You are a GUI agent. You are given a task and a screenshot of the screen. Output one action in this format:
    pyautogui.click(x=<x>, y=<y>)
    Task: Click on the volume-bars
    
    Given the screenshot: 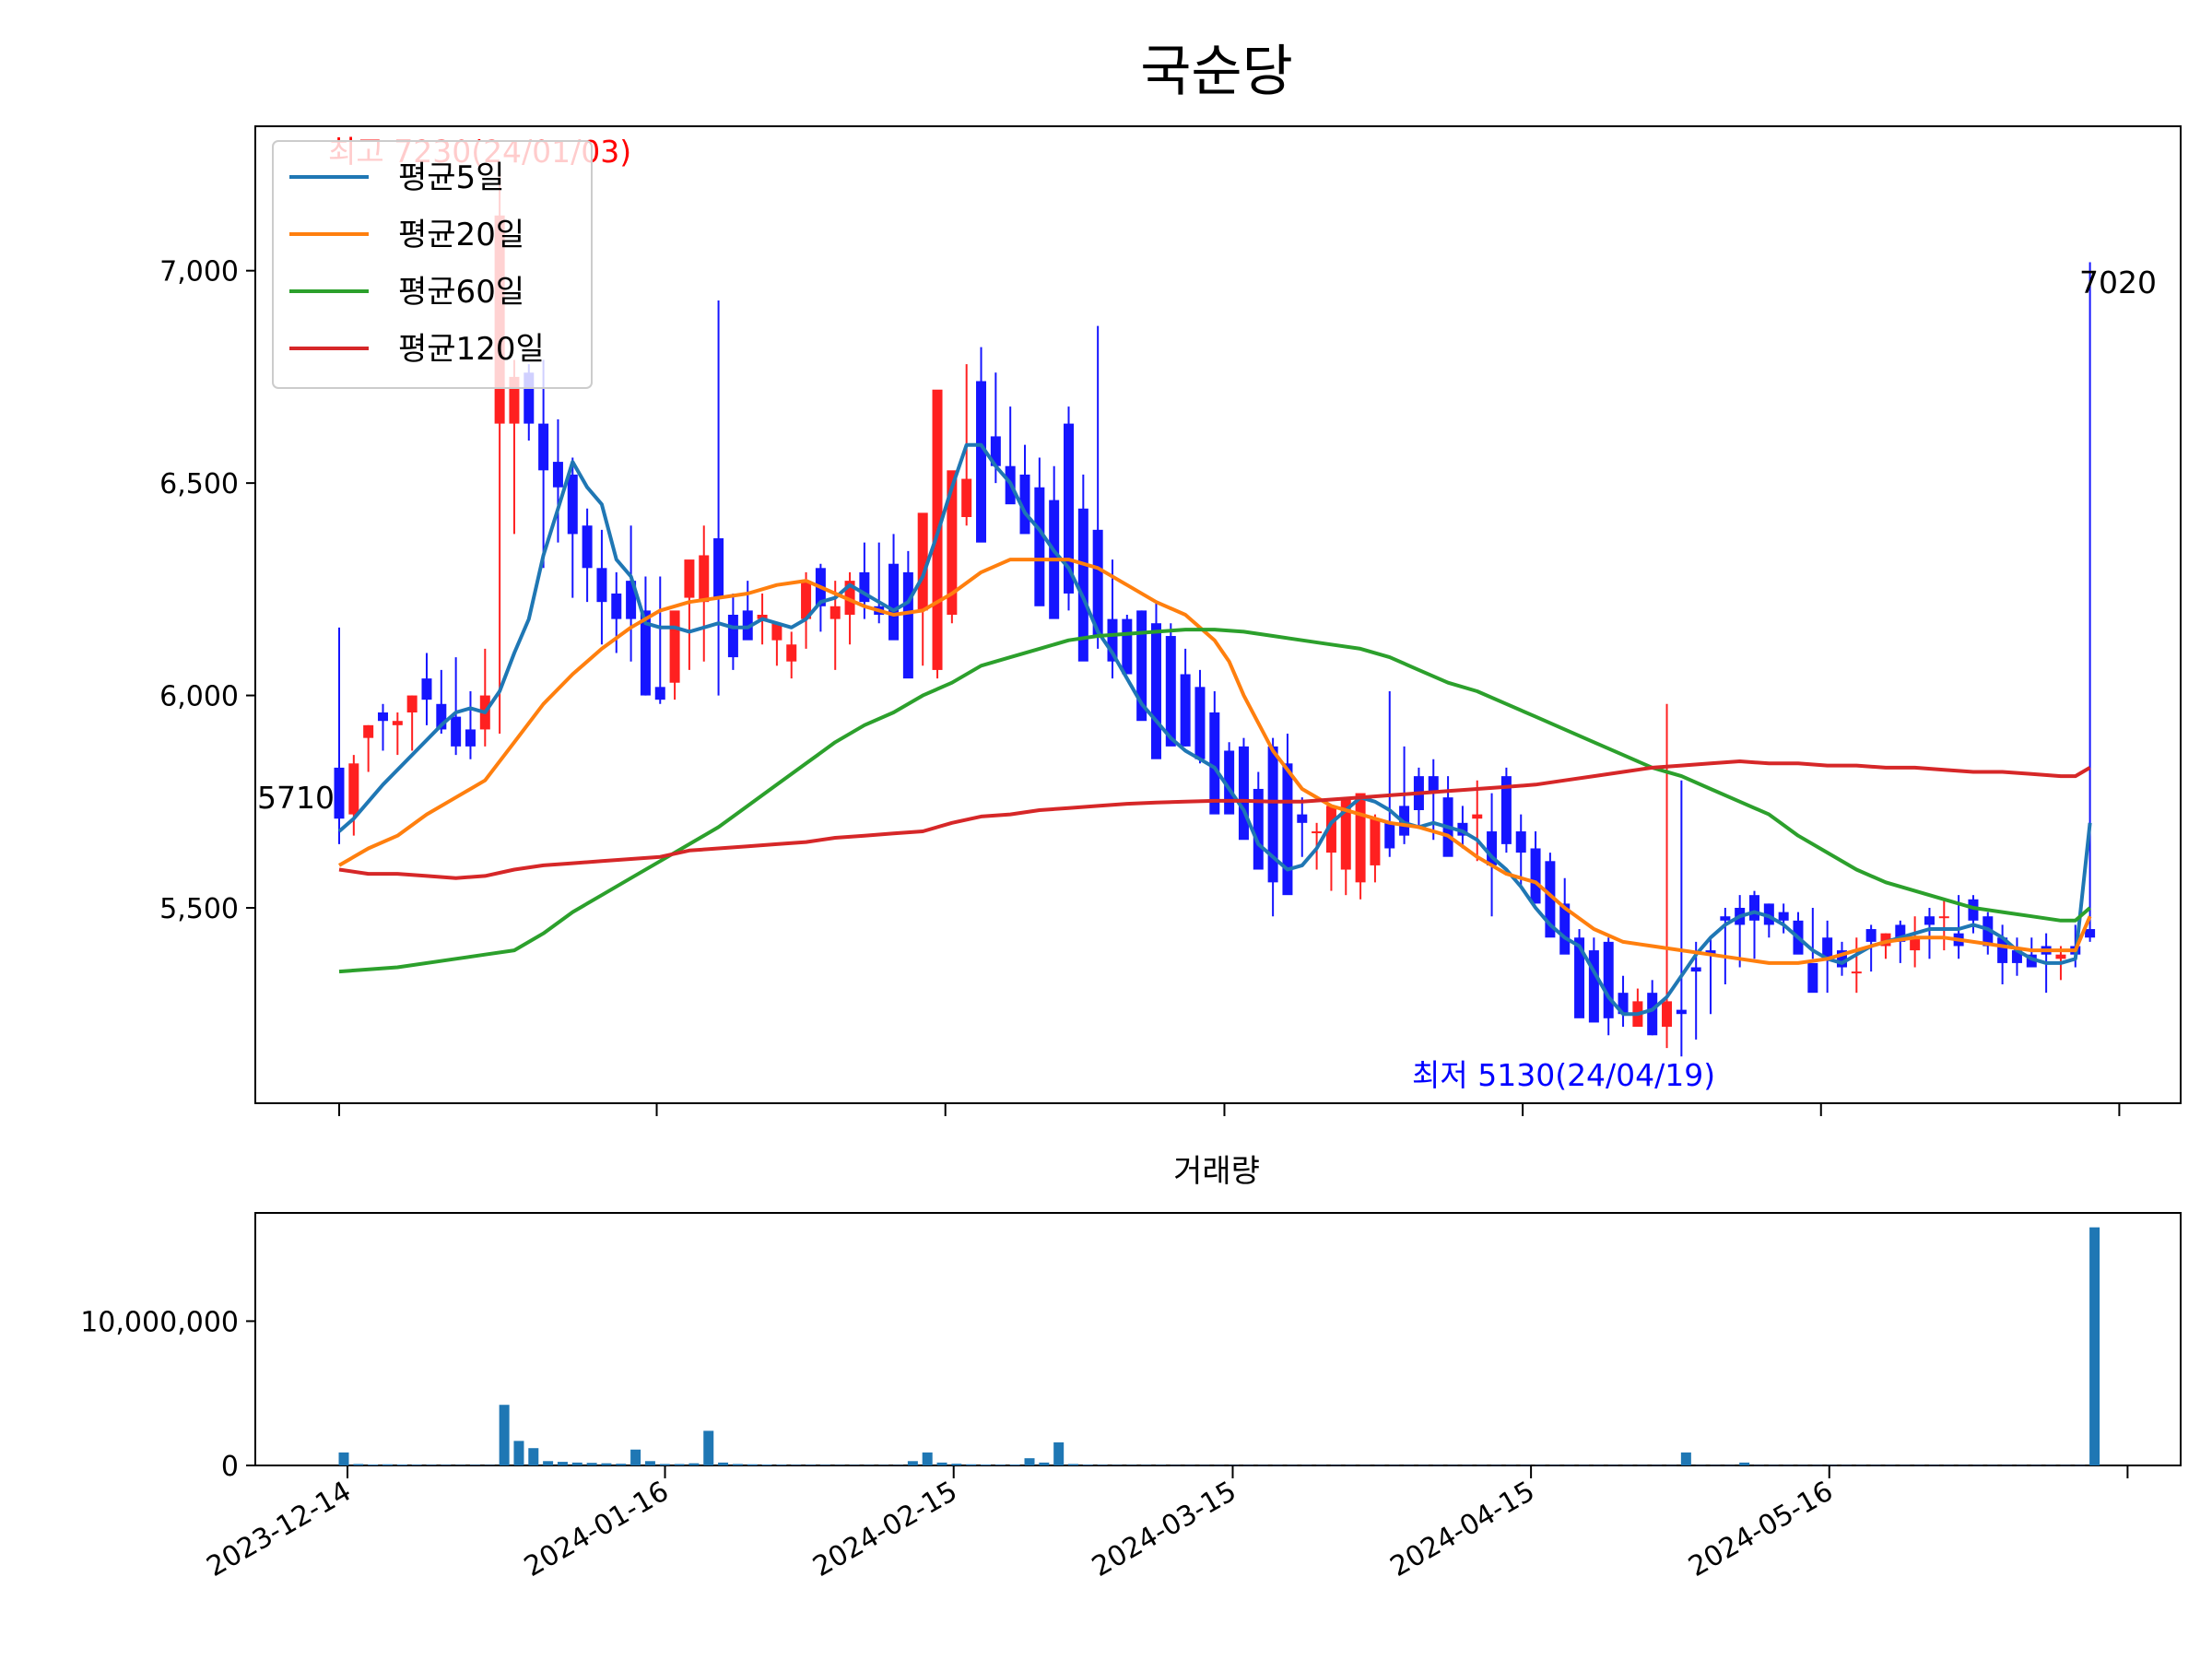 What is the action you would take?
    pyautogui.click(x=1219, y=1346)
    